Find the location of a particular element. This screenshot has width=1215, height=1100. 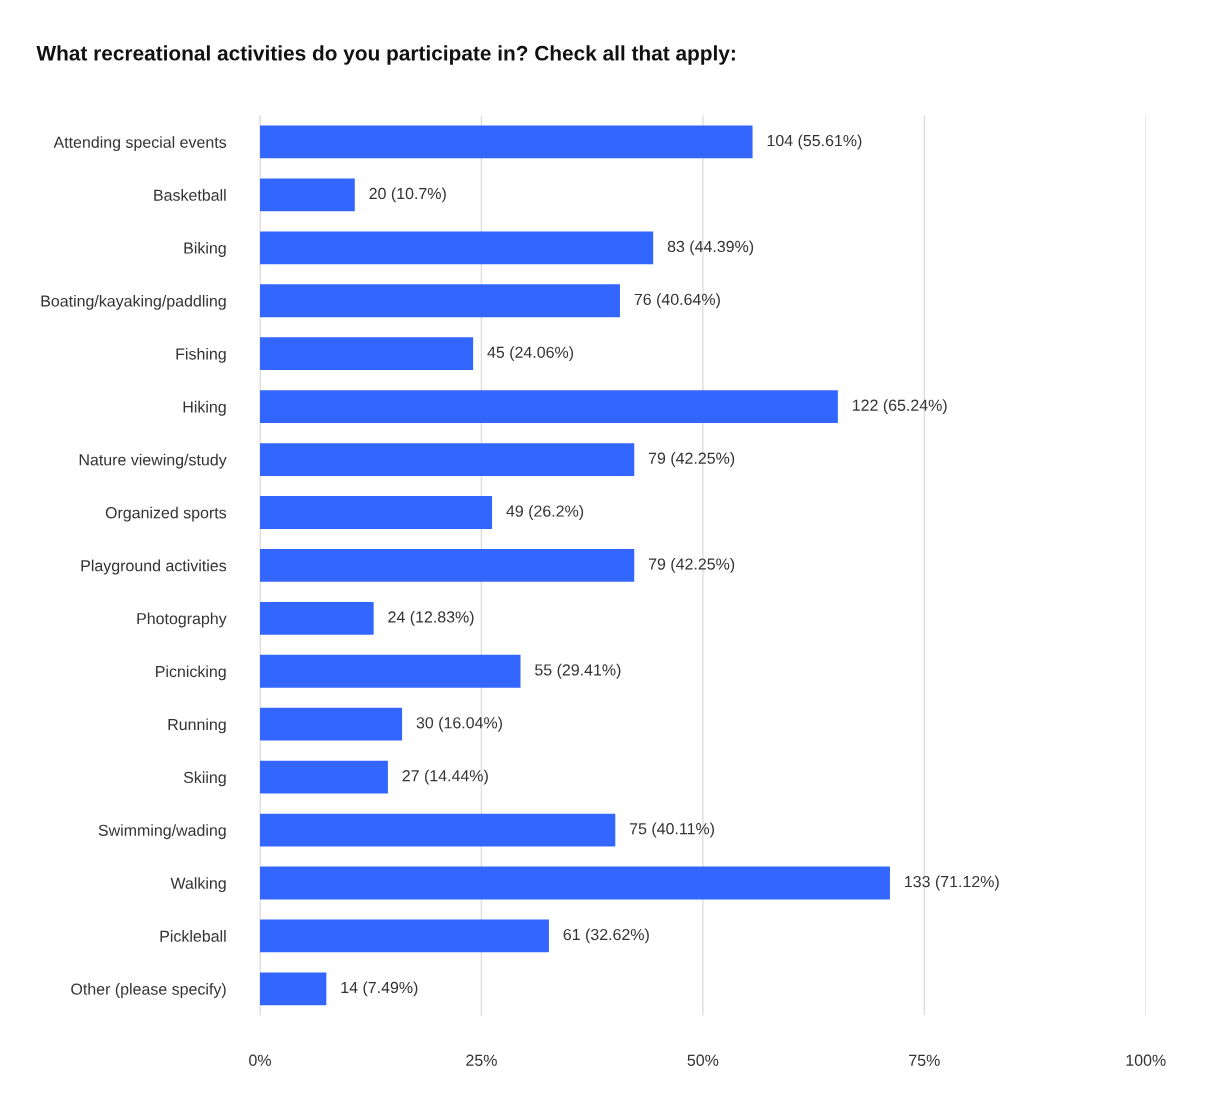

y-tick-label: Boating/kayaking/paddling is located at coordinates (133, 302).